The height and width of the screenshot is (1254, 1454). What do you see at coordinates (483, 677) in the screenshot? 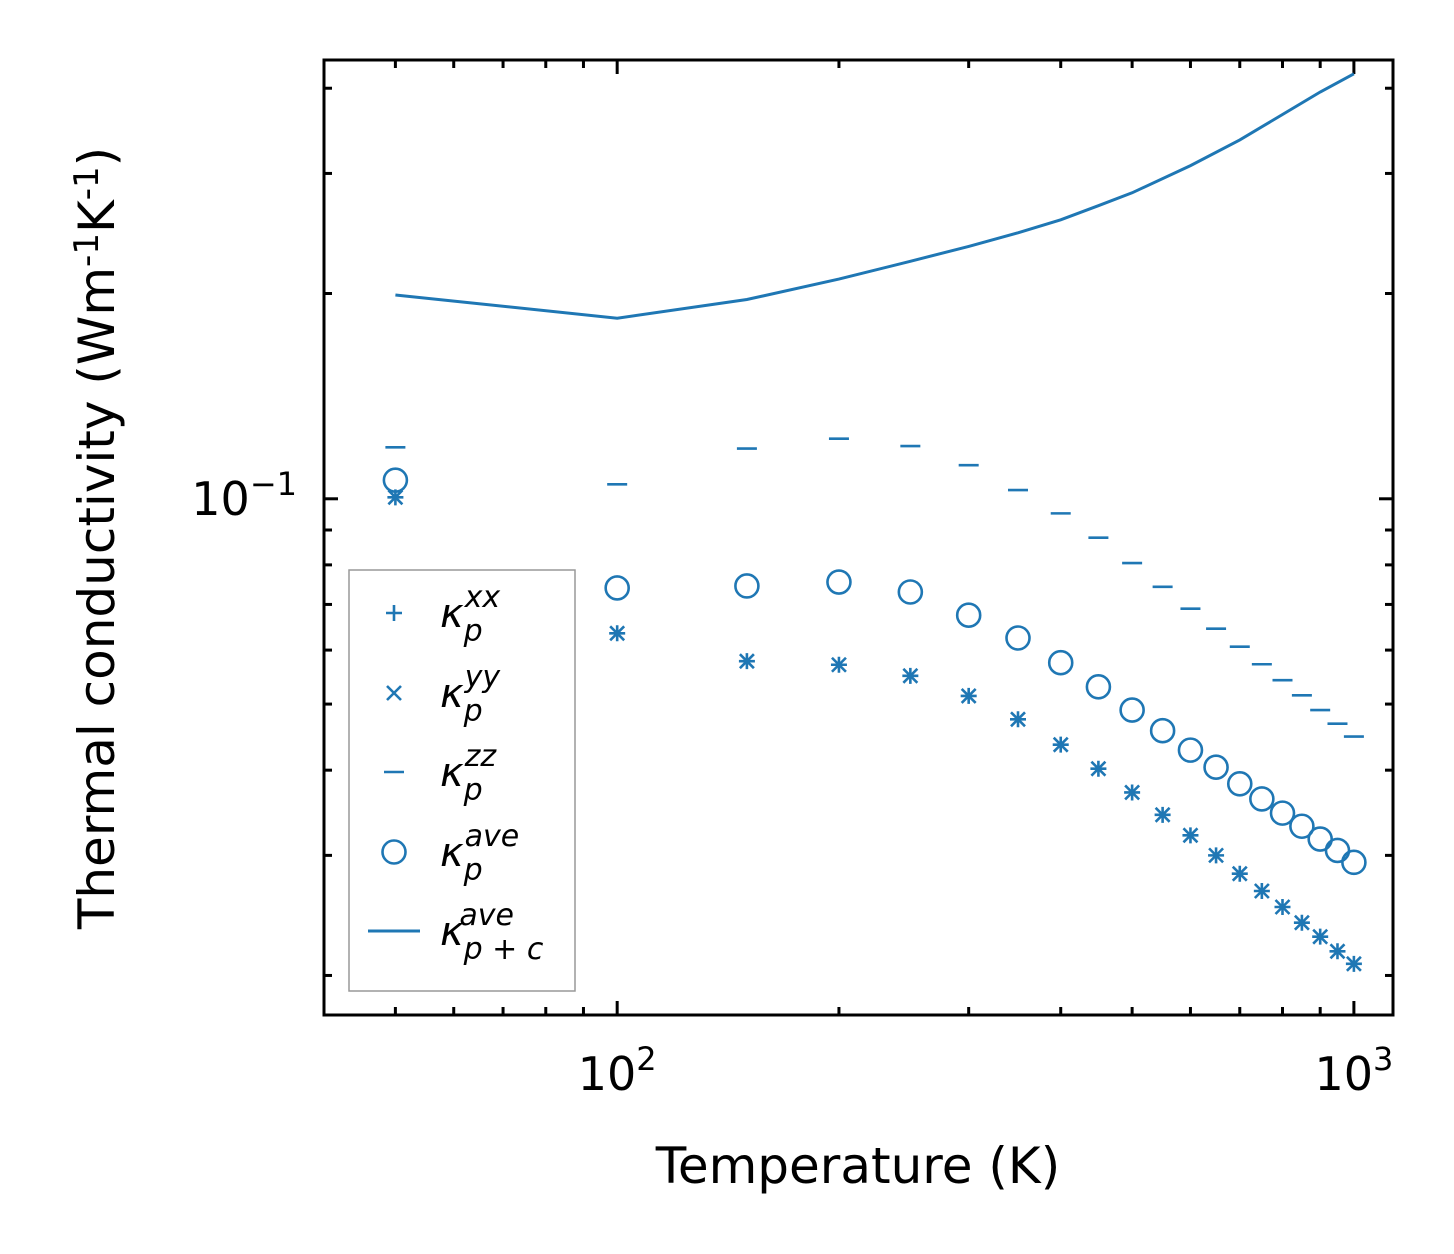
I see `legend-label-superscript: yy` at bounding box center [483, 677].